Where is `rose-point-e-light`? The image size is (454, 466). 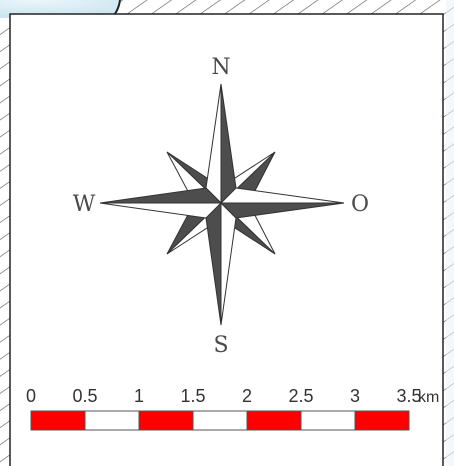 rose-point-e-light is located at coordinates (282, 195).